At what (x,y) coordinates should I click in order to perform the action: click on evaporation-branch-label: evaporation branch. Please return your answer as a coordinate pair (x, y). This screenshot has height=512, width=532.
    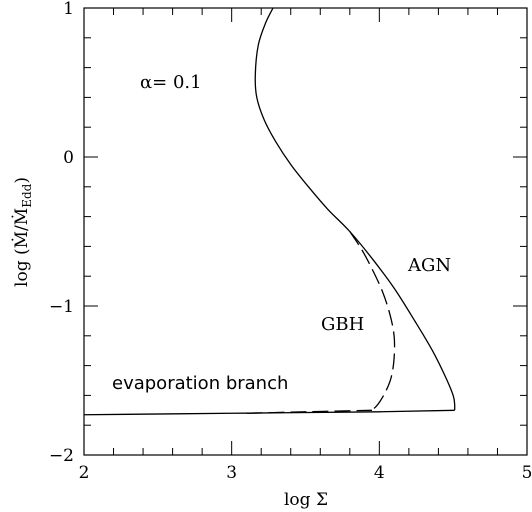
    Looking at the image, I should click on (200, 383).